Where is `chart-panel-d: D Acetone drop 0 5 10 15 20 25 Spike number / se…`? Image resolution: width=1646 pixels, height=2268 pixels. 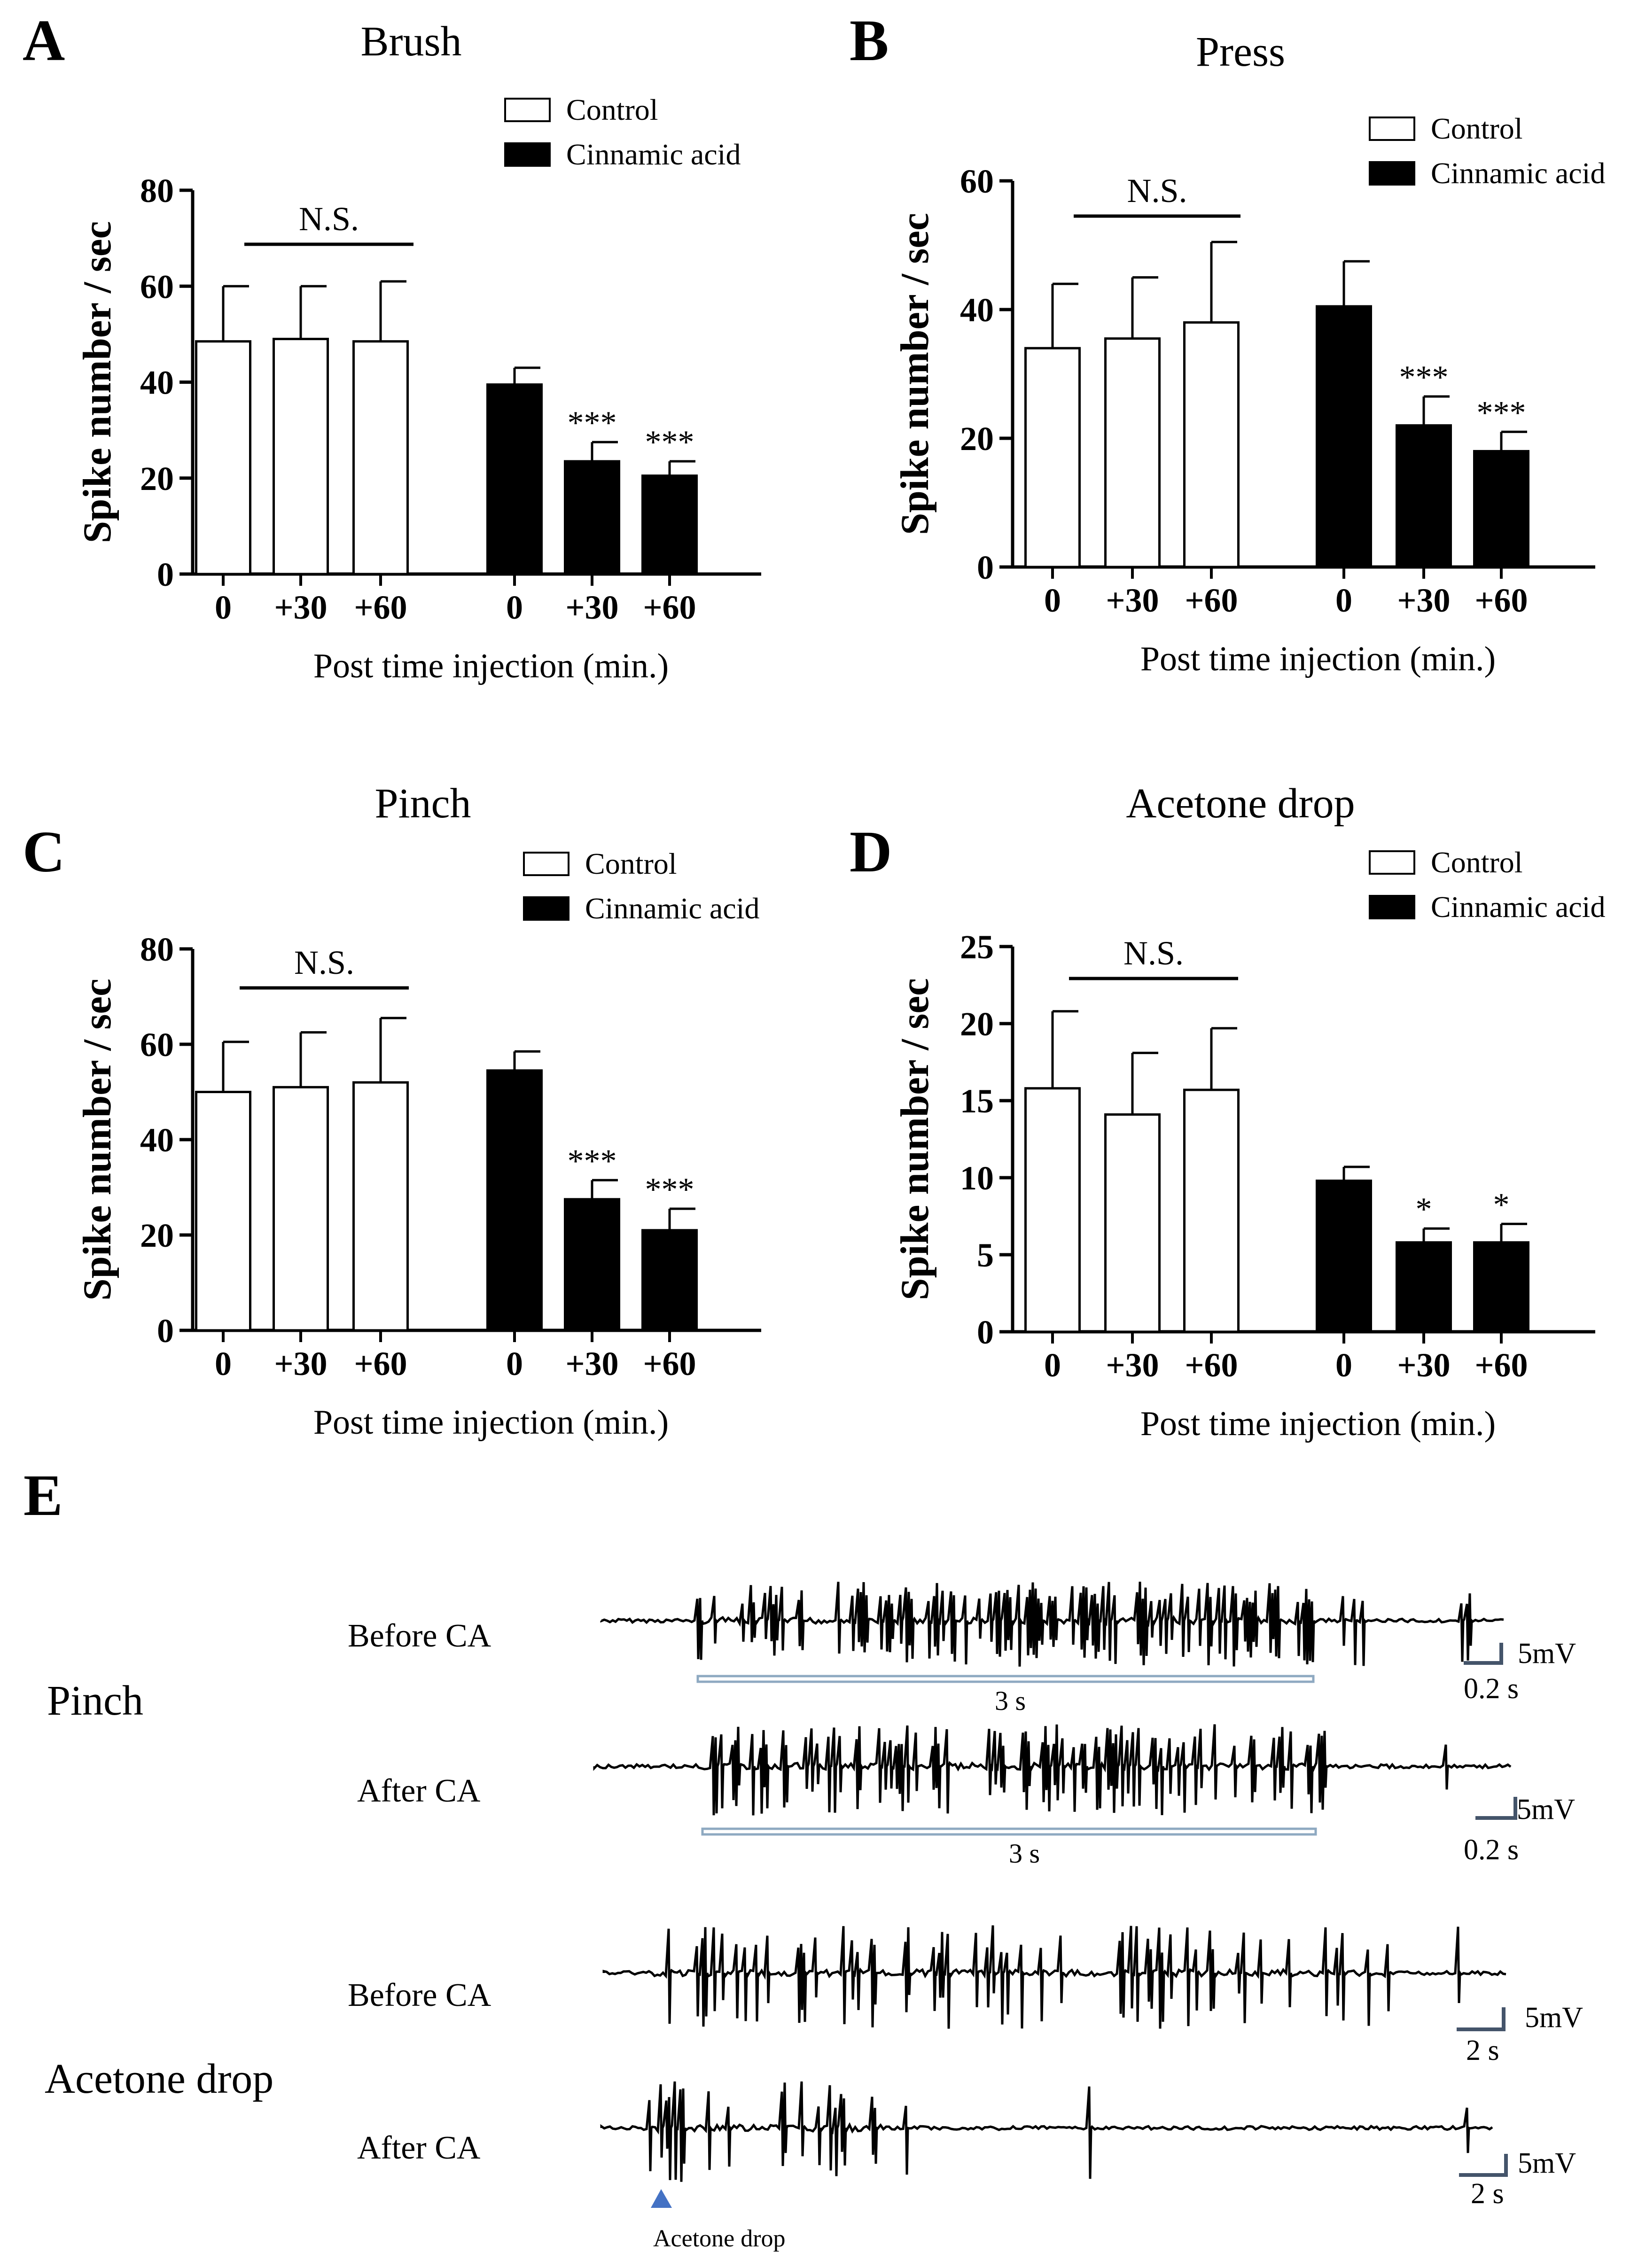
chart-panel-d: D Acetone drop 0 5 10 15 20 25 Spike number / se… is located at coordinates (1227, 1111).